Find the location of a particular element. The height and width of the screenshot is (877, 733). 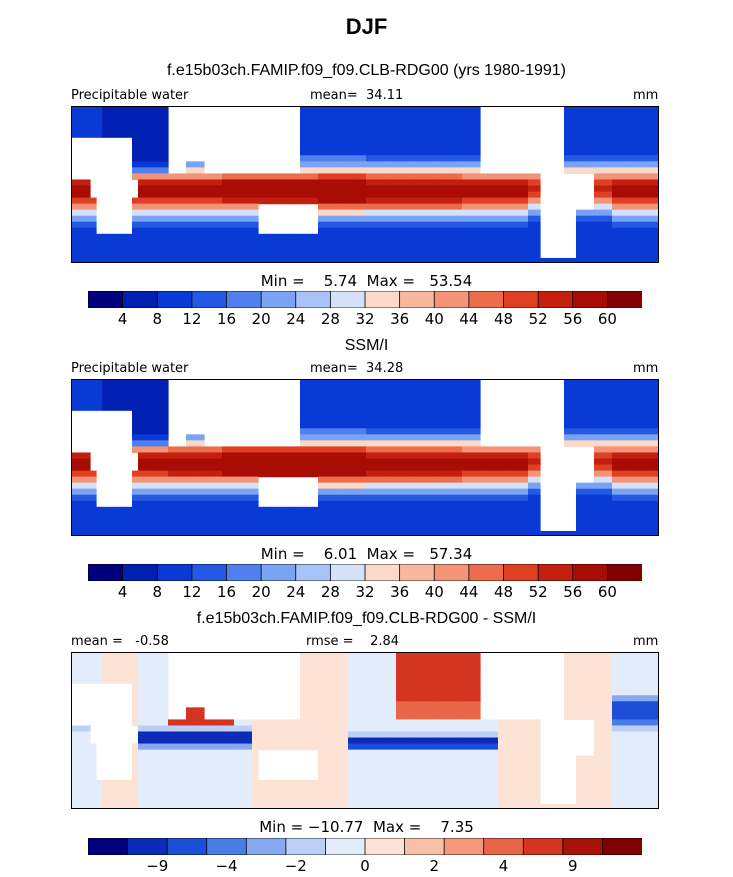

colorbar-bin is located at coordinates (382, 299).